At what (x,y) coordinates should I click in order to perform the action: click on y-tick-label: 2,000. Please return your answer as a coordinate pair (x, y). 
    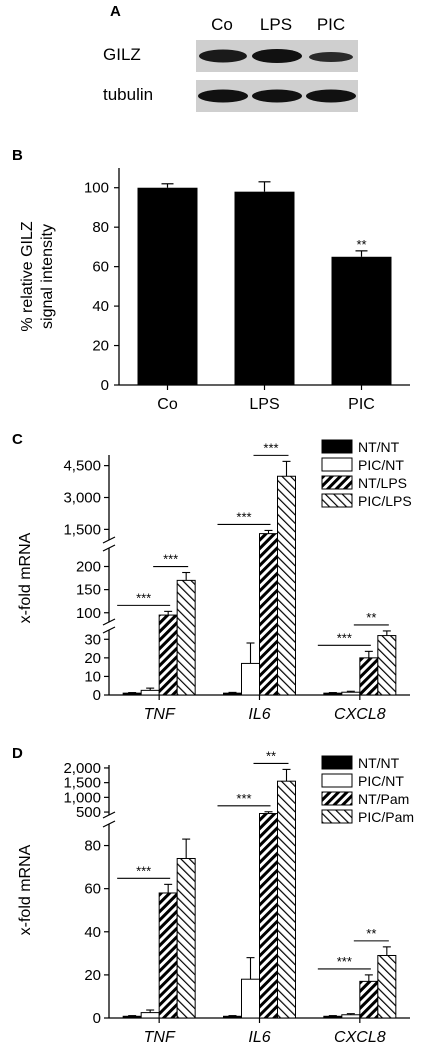
    Looking at the image, I should click on (82, 768).